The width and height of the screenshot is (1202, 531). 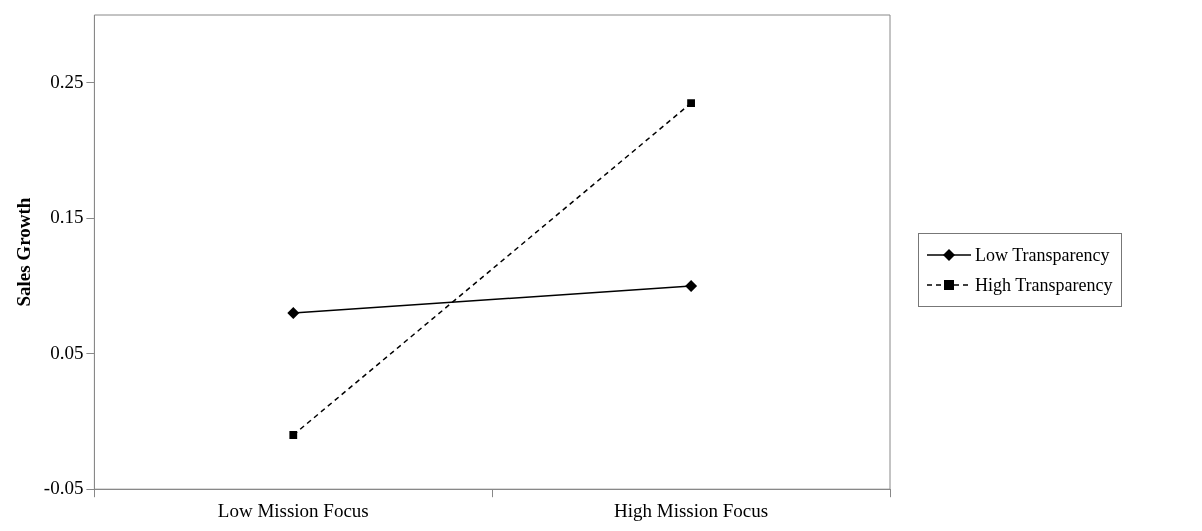 What do you see at coordinates (24, 252) in the screenshot?
I see `y-axis-title: Sales Growth` at bounding box center [24, 252].